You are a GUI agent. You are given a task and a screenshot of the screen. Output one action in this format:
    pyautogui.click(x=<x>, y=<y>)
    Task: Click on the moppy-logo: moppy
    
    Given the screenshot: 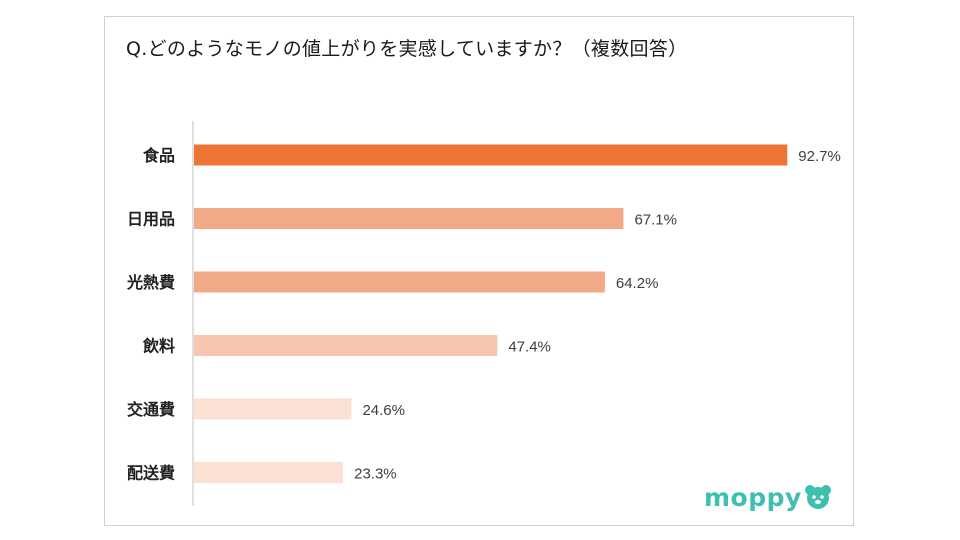 What is the action you would take?
    pyautogui.click(x=769, y=497)
    